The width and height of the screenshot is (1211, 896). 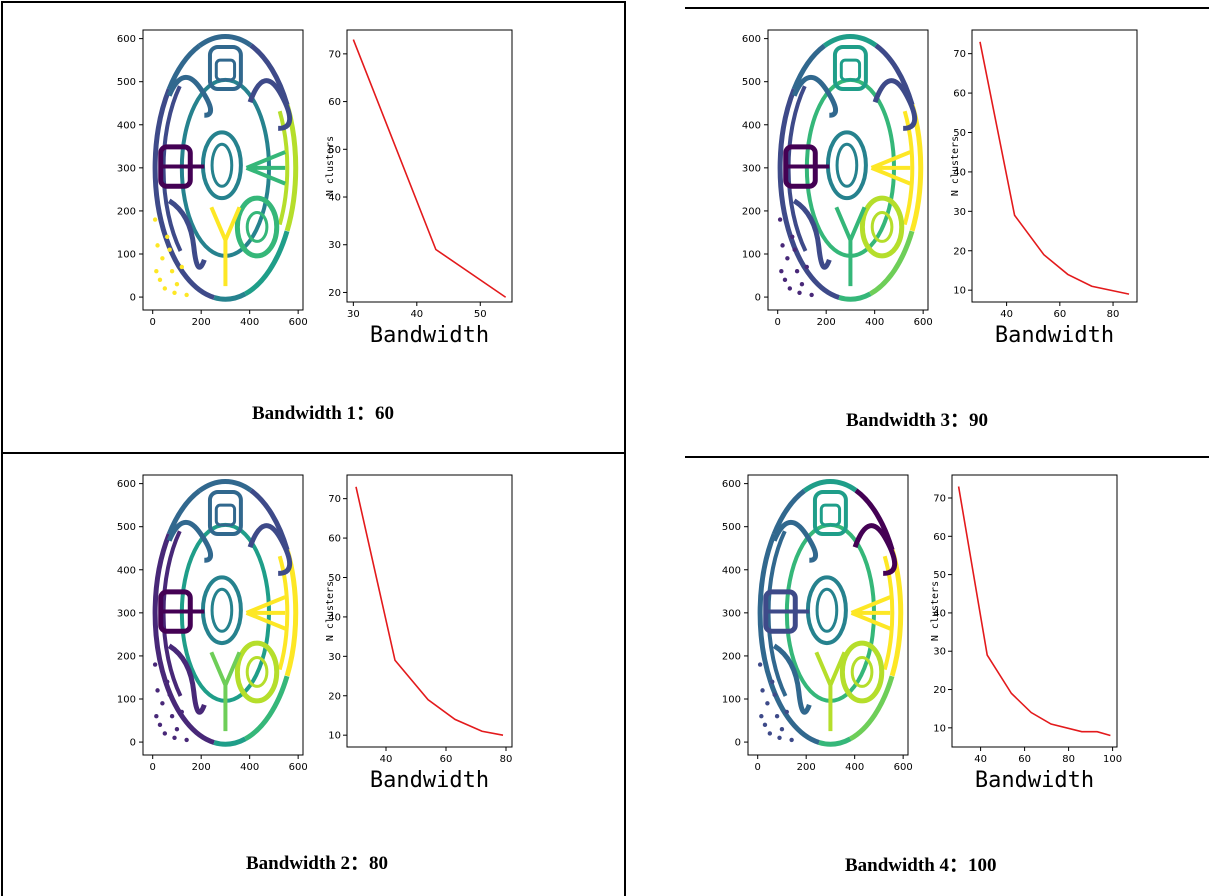 What do you see at coordinates (939, 728) in the screenshot?
I see `line-y-tick-label: 10` at bounding box center [939, 728].